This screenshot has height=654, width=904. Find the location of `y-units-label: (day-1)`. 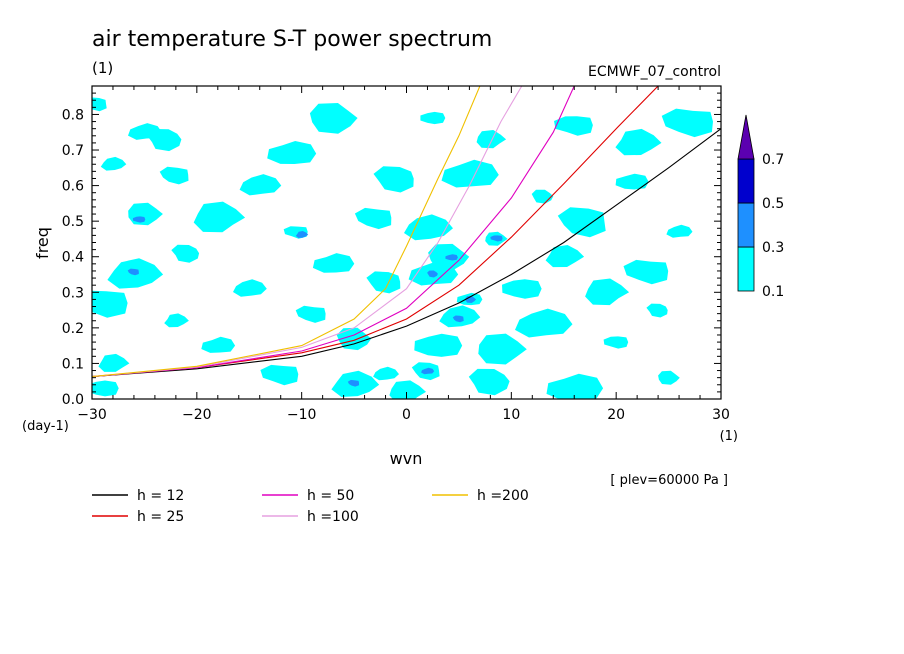

y-units-label: (day-1) is located at coordinates (45, 426).